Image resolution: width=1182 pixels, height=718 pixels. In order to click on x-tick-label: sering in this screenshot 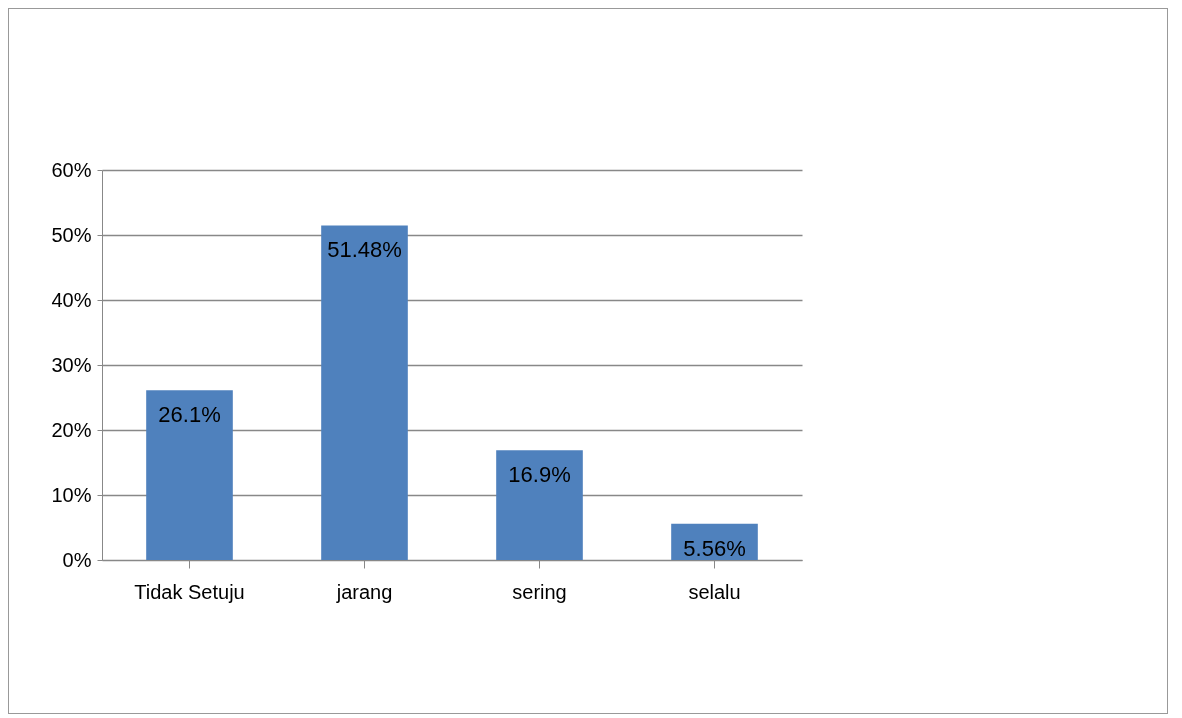, I will do `click(539, 591)`.